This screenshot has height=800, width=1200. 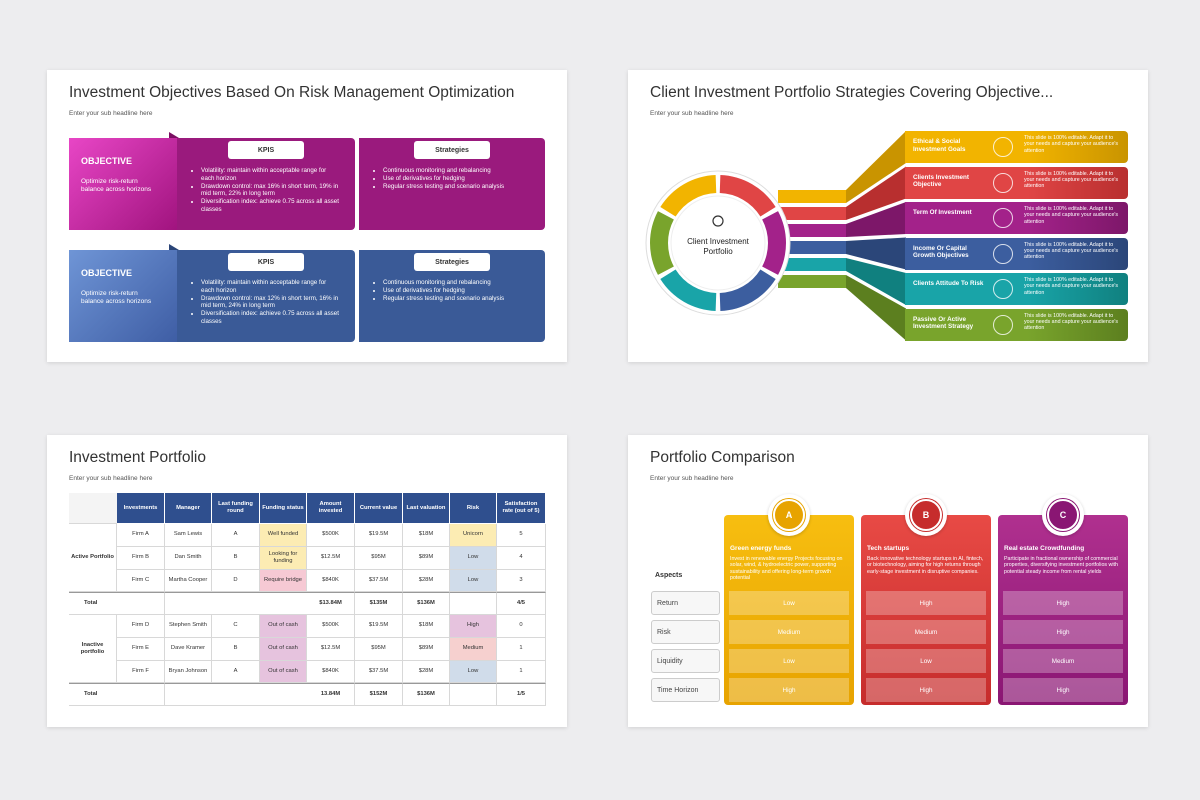 What do you see at coordinates (236, 508) in the screenshot?
I see `header-cell: Last funding round` at bounding box center [236, 508].